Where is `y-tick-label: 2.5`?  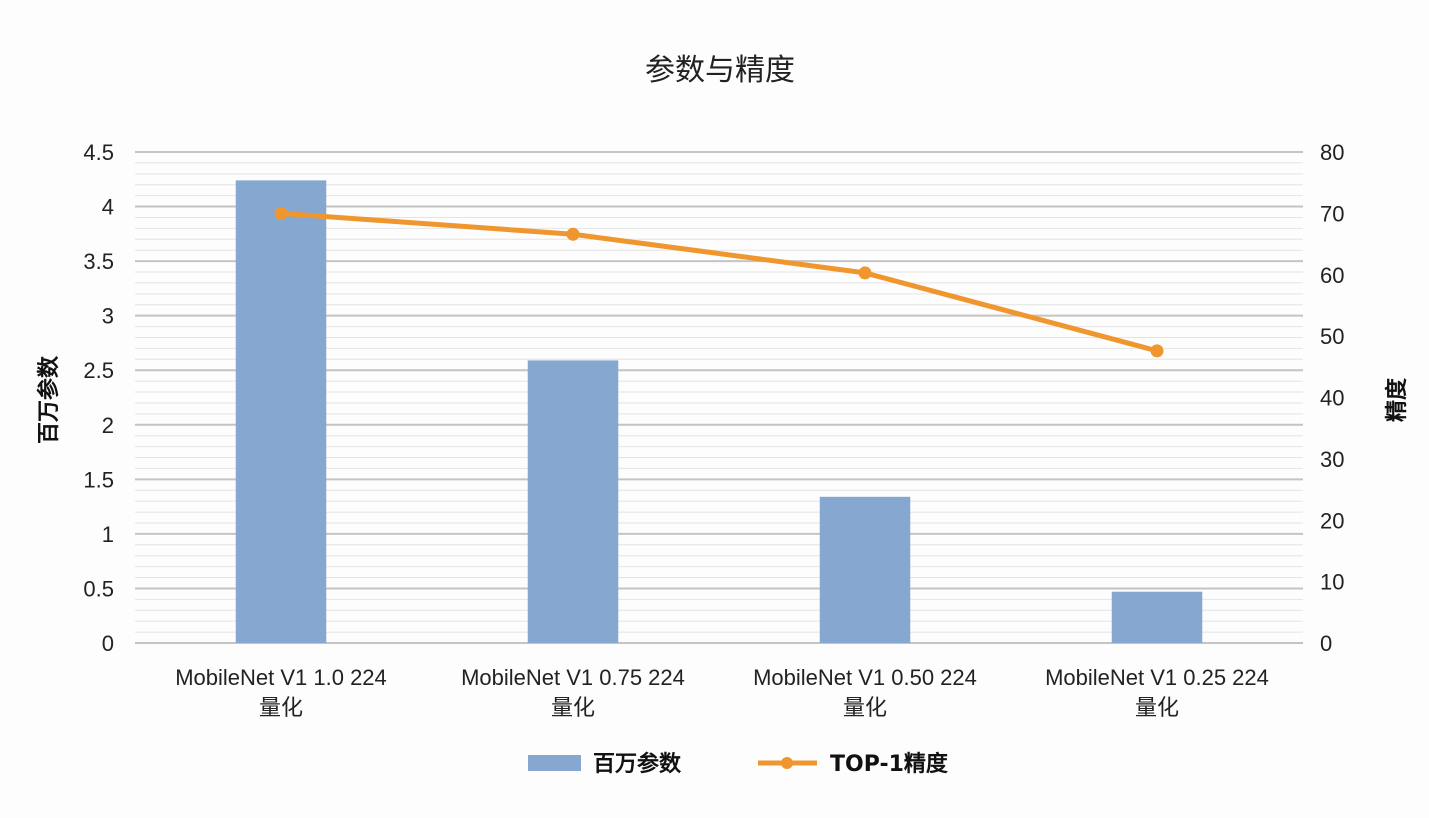 y-tick-label: 2.5 is located at coordinates (98, 370).